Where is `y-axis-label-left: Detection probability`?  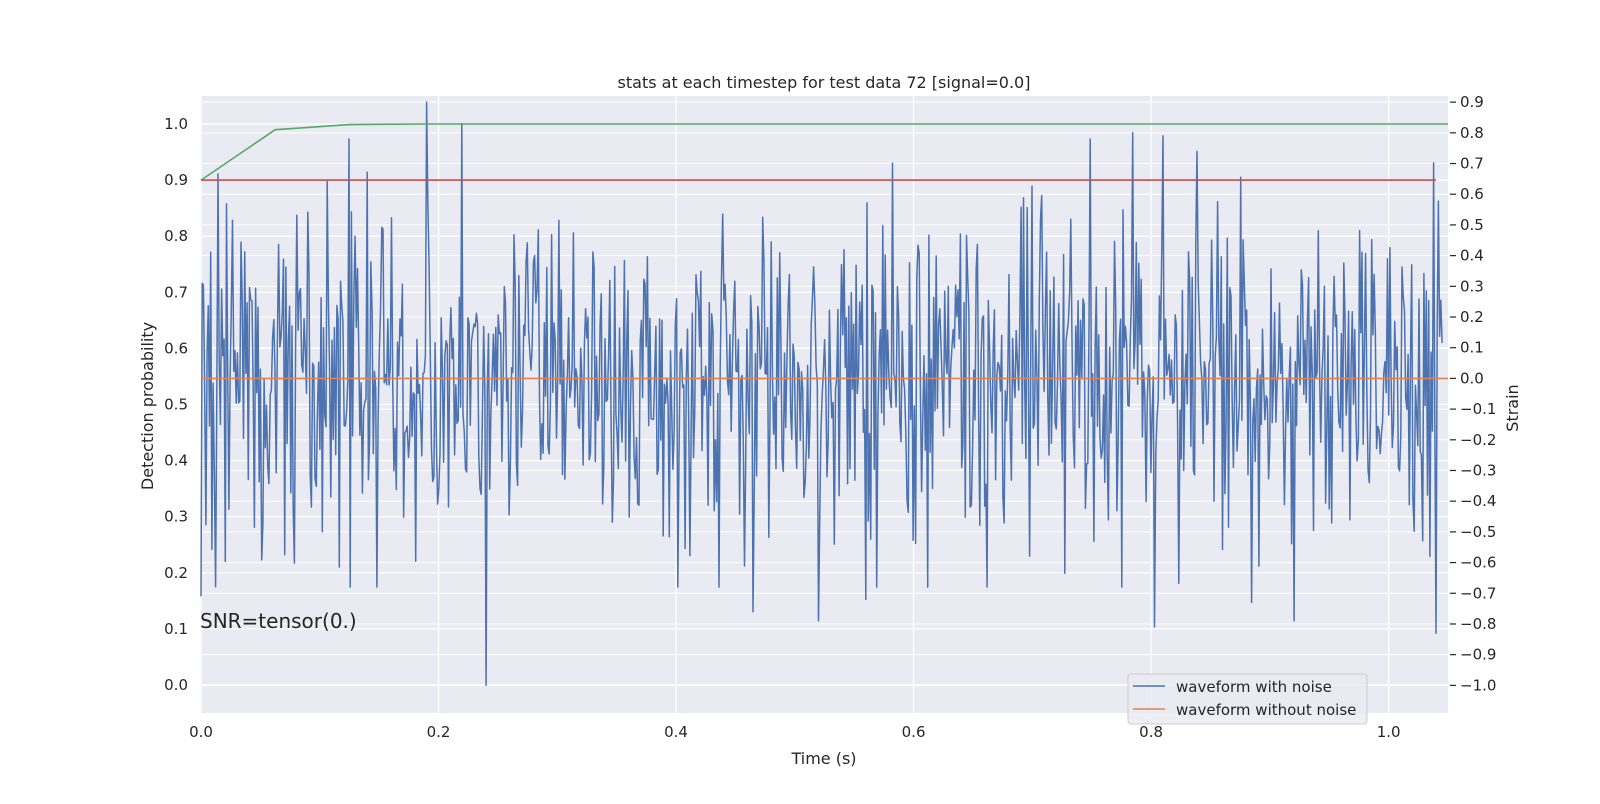 y-axis-label-left: Detection probability is located at coordinates (147, 406).